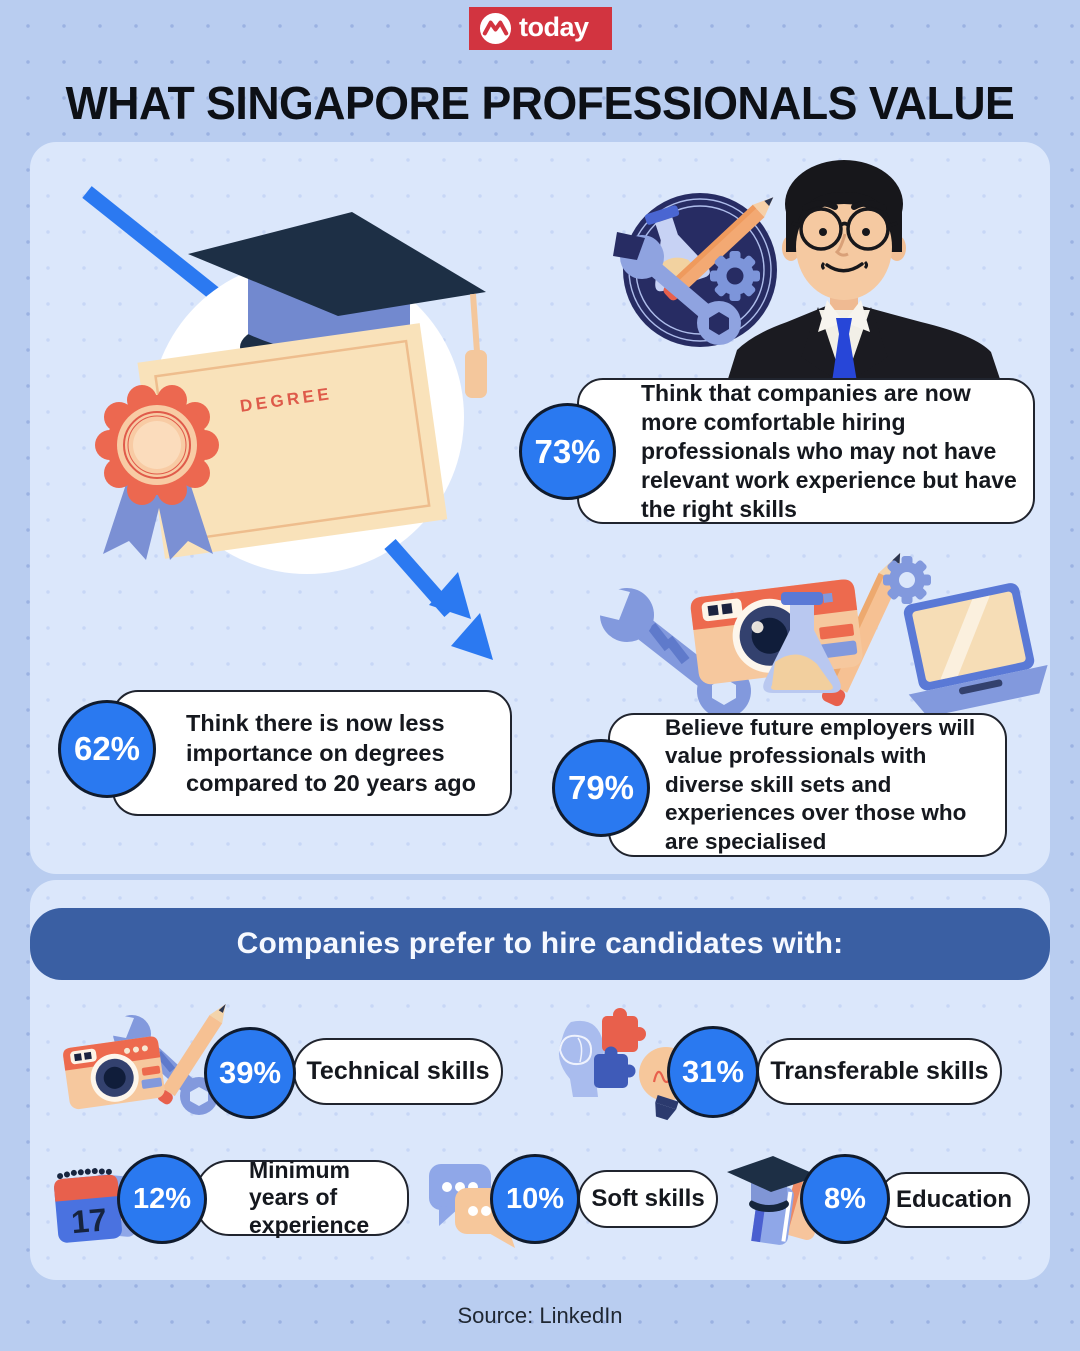 This screenshot has width=1080, height=1351. Describe the element at coordinates (535, 1199) in the screenshot. I see `preference-circle-10: 10%` at that location.